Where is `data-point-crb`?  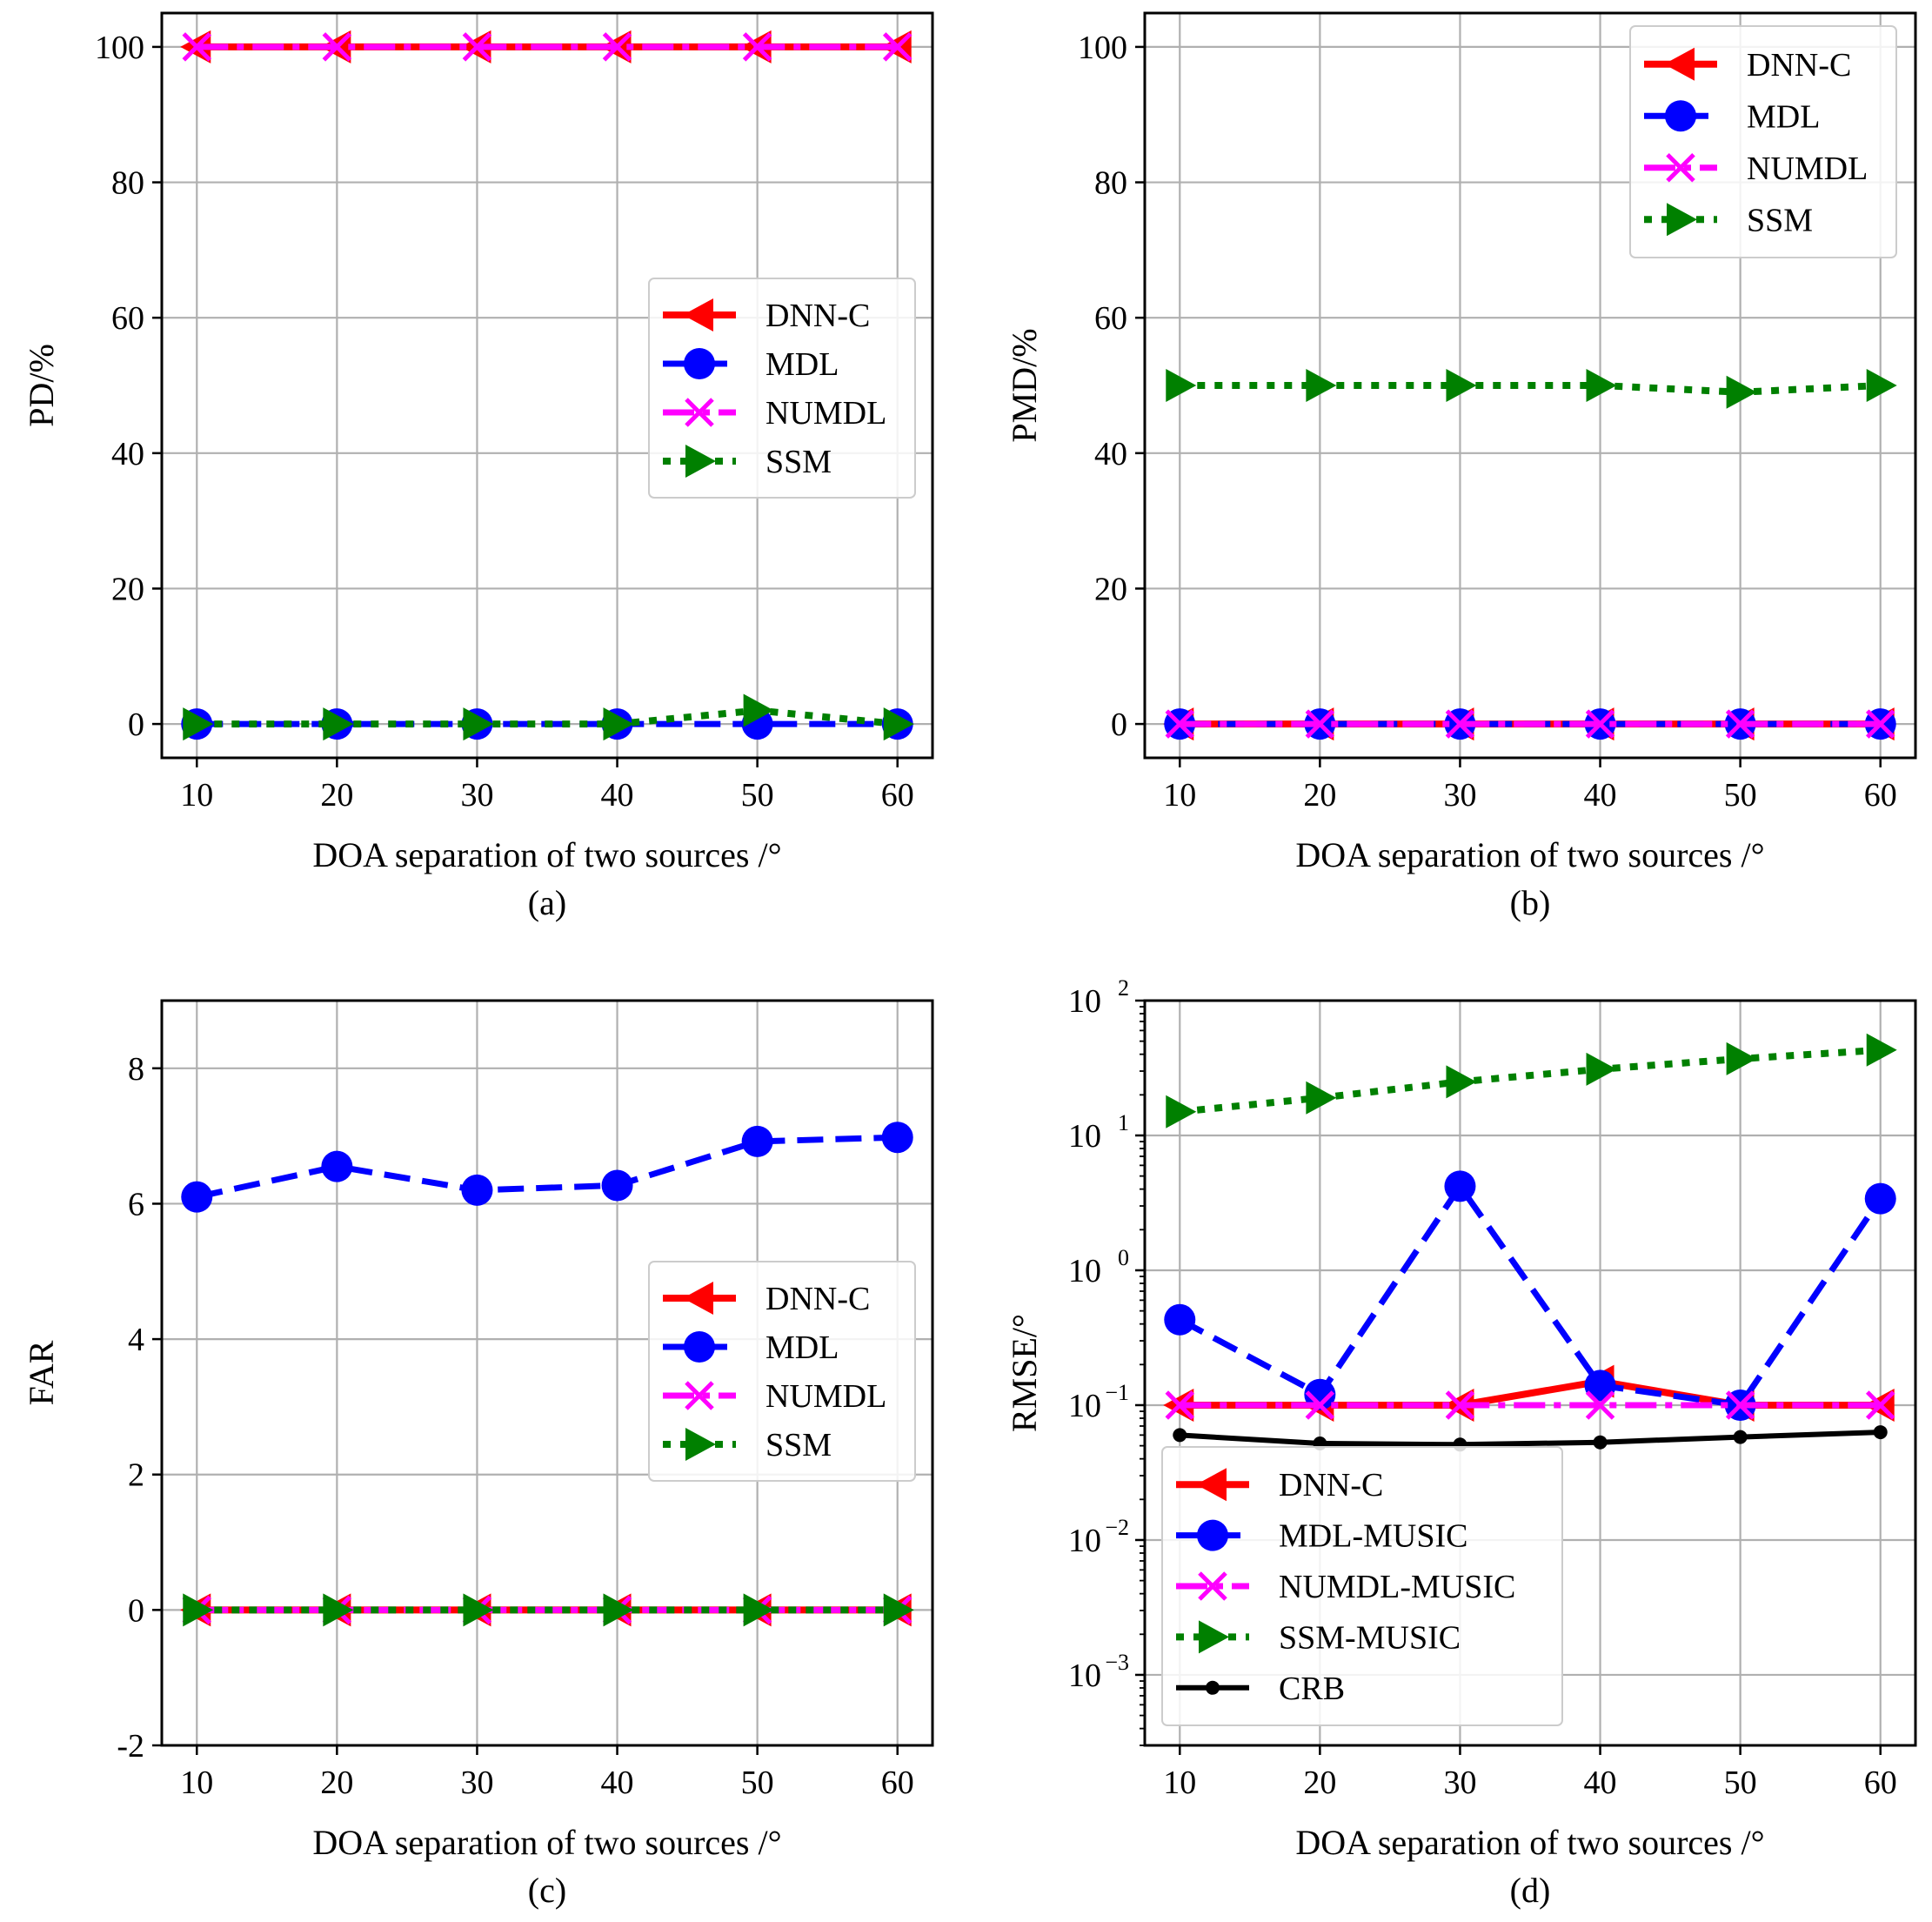 data-point-crb is located at coordinates (1600, 1442).